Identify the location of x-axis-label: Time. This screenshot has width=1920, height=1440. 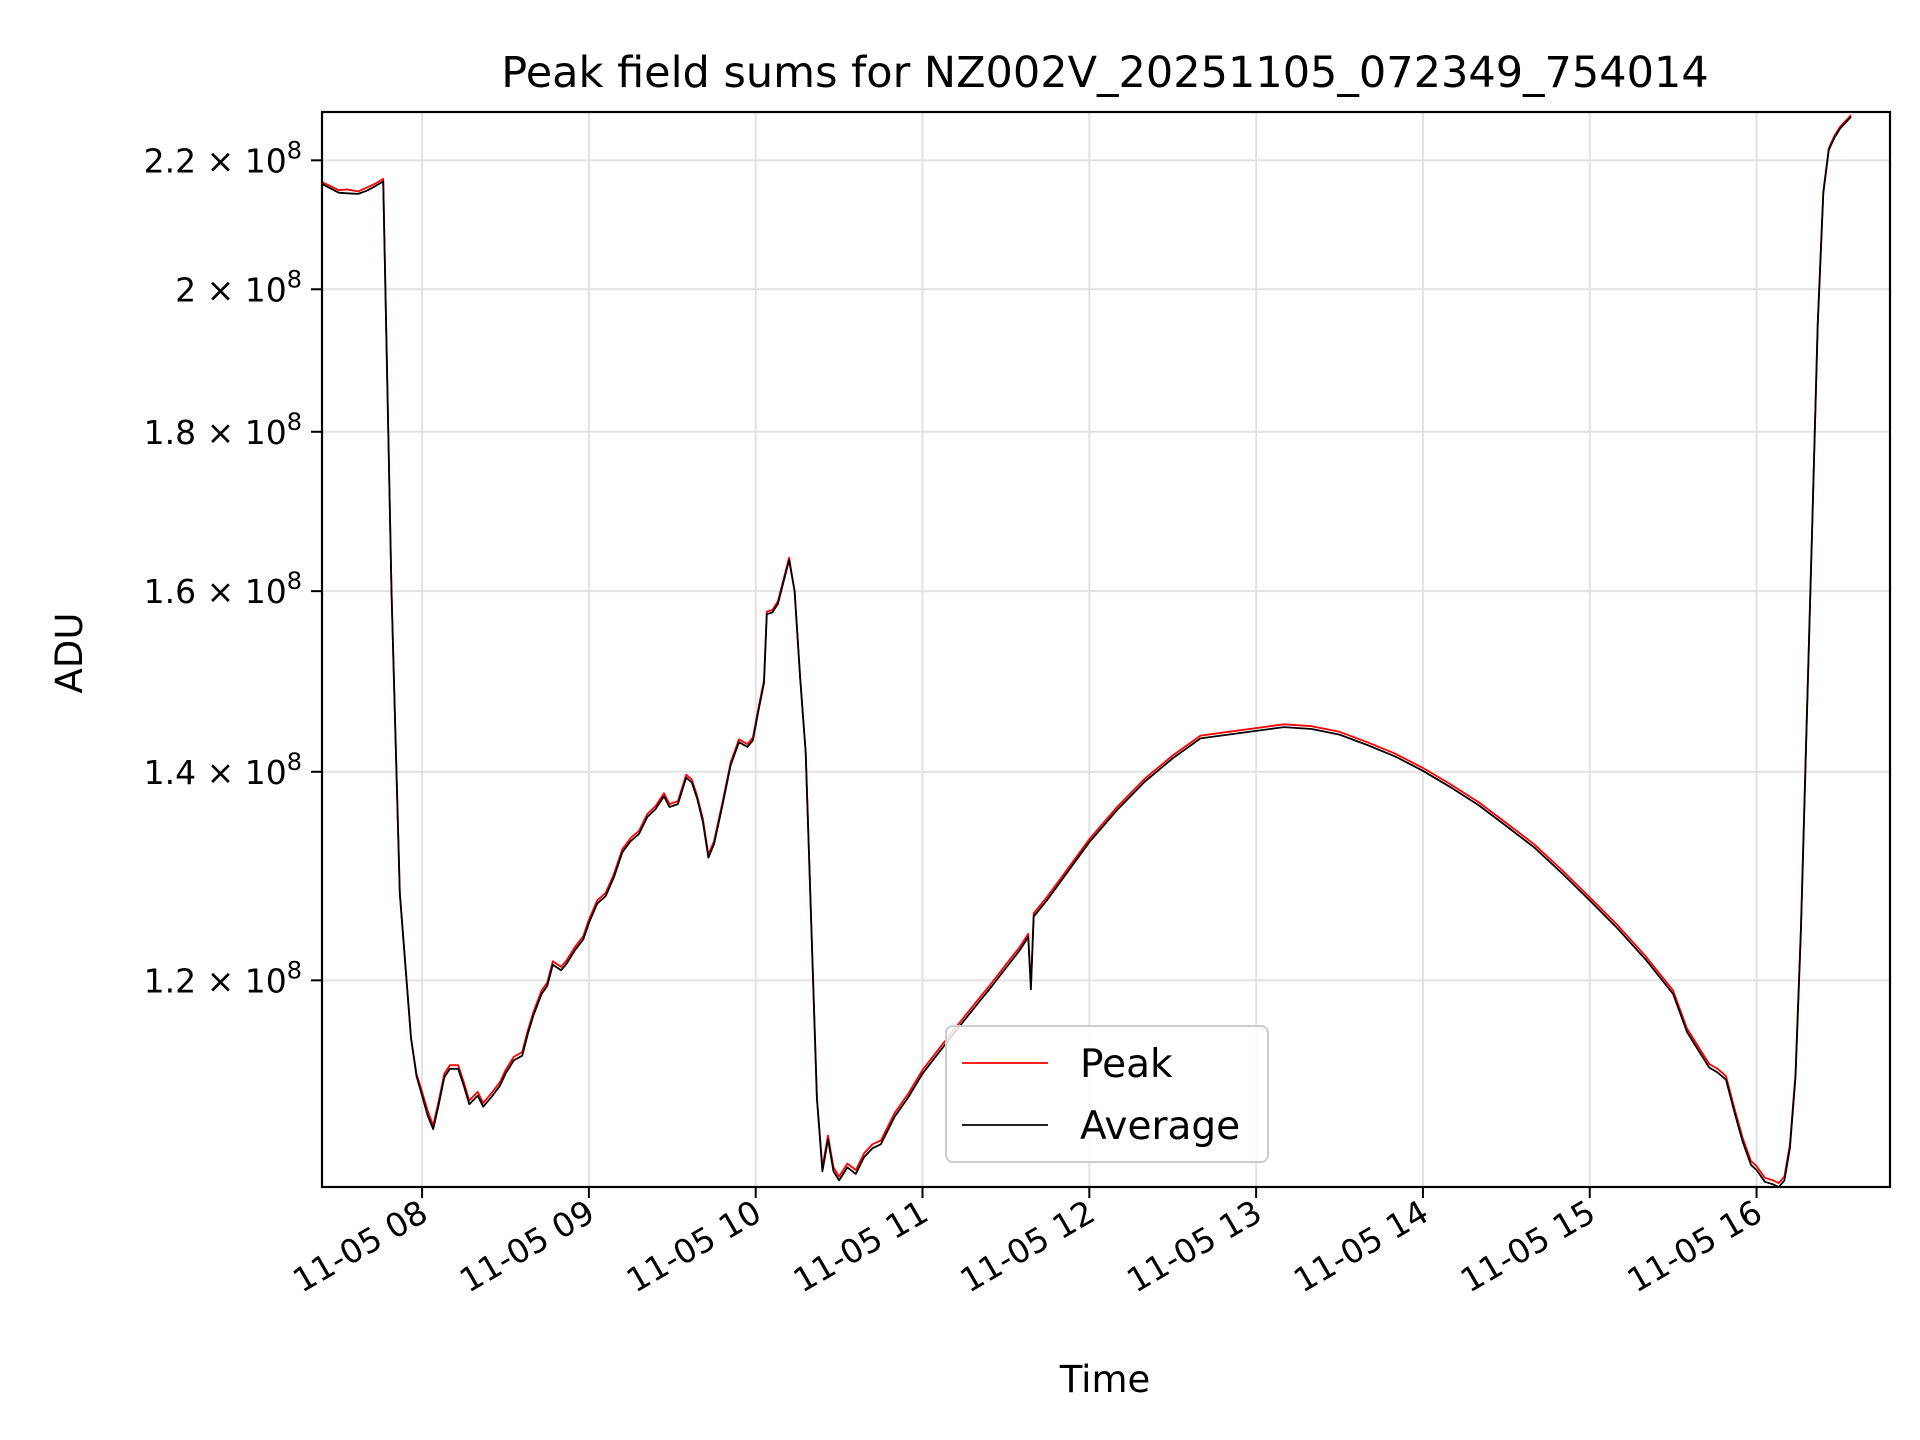
(1105, 1379).